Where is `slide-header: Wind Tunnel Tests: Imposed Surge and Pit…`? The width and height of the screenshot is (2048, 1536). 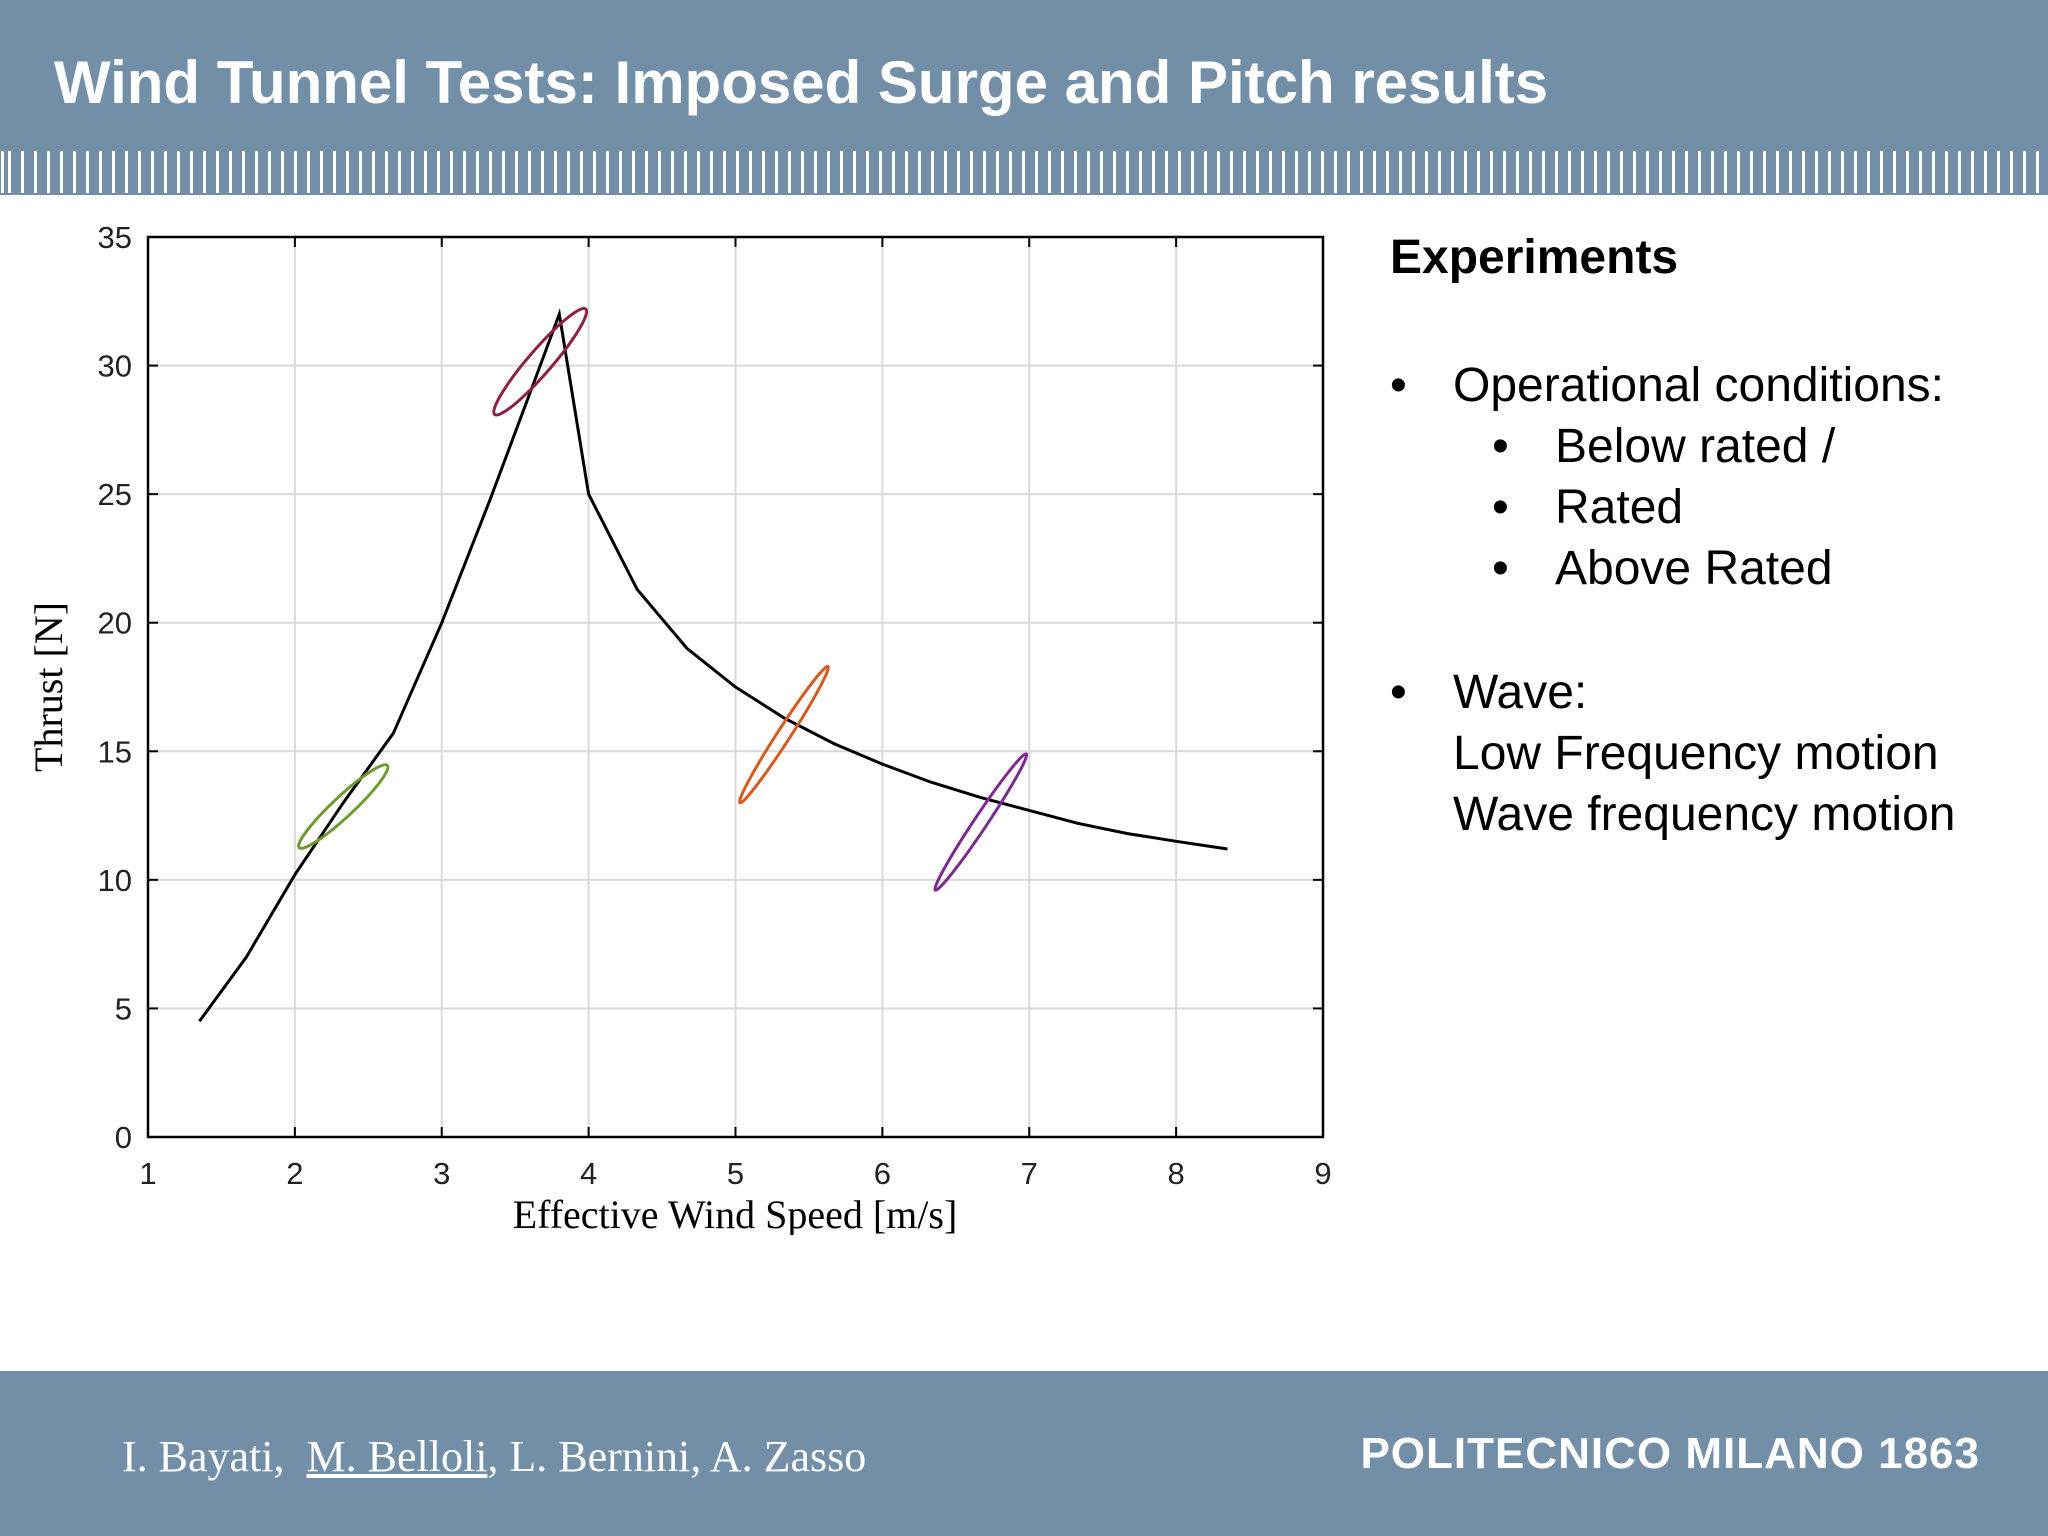
slide-header: Wind Tunnel Tests: Imposed Surge and Pit… is located at coordinates (1024, 97).